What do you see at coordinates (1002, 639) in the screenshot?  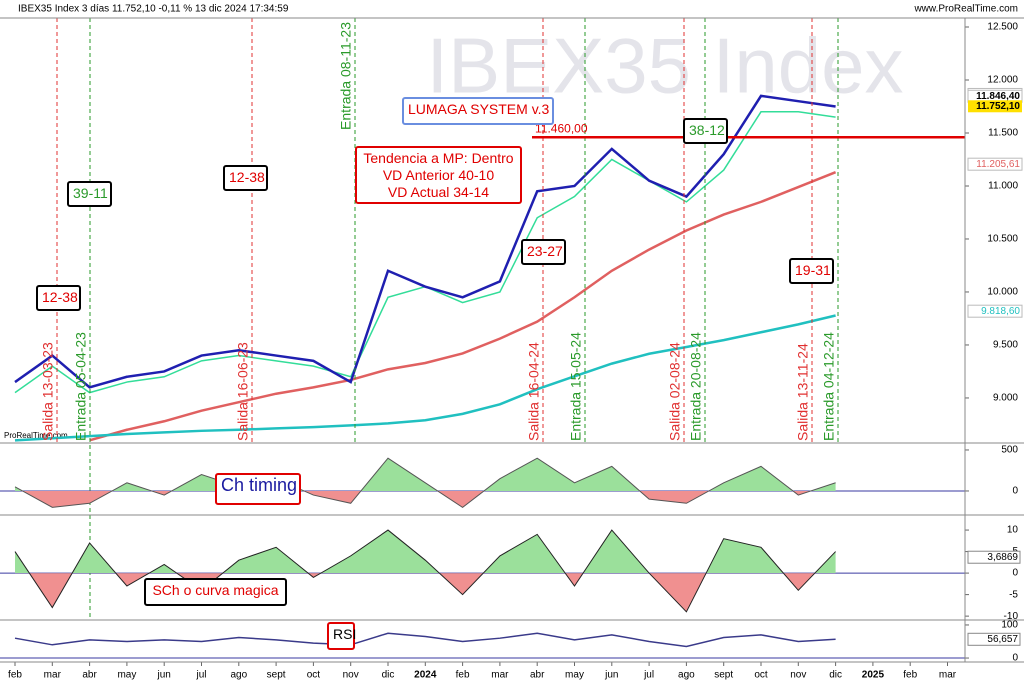 I see `last-label: 56,657` at bounding box center [1002, 639].